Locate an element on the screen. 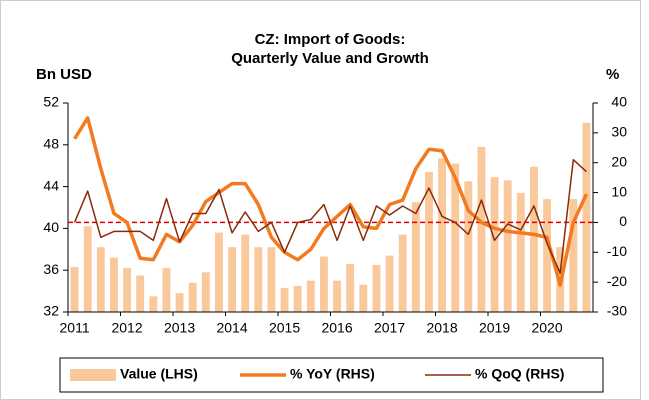 The image size is (649, 400). x-tick-label: 2014 is located at coordinates (231, 328).